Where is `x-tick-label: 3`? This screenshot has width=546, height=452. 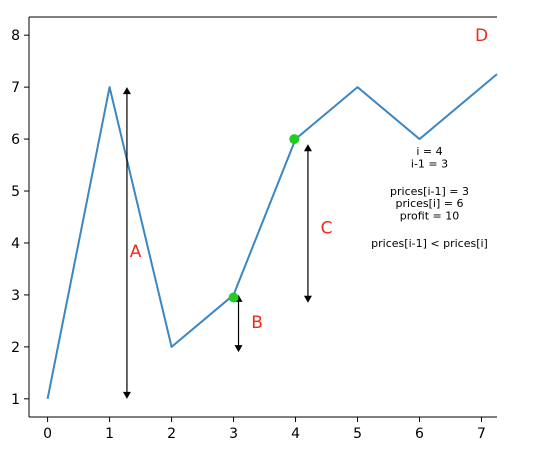 x-tick-label: 3 is located at coordinates (233, 434).